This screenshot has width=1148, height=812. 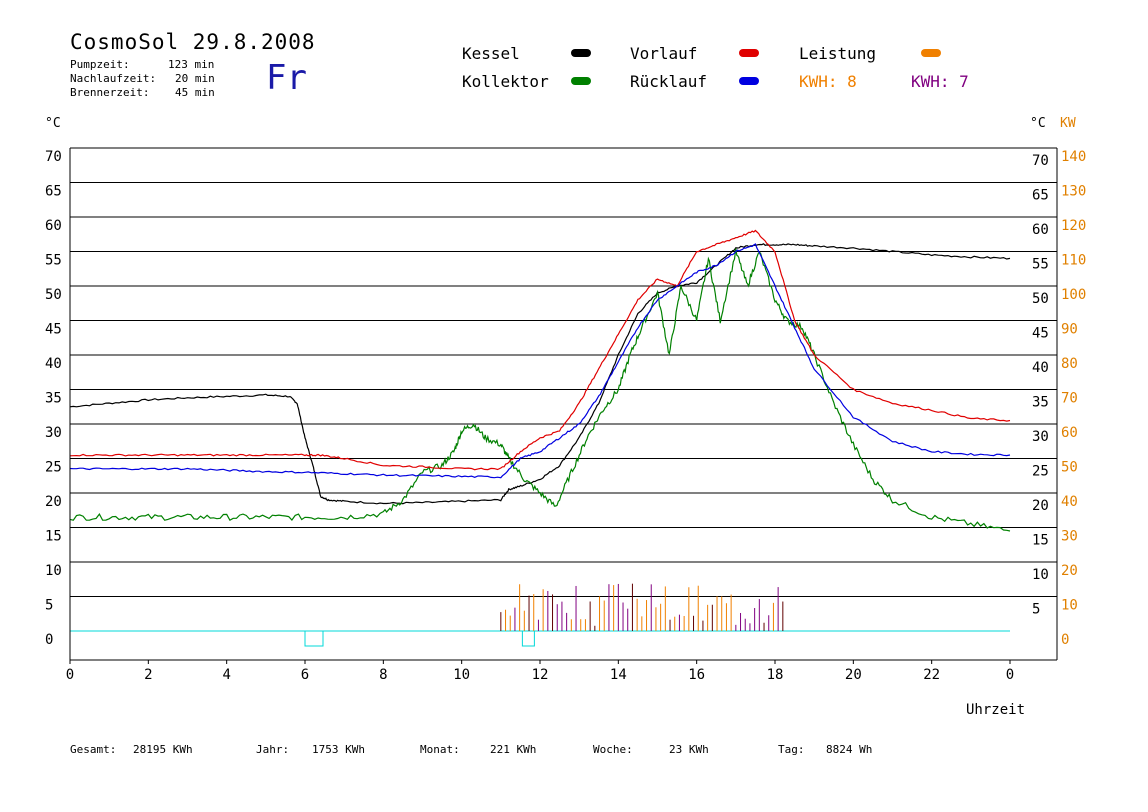 What do you see at coordinates (1040, 472) in the screenshot?
I see `y-tick-right: 25` at bounding box center [1040, 472].